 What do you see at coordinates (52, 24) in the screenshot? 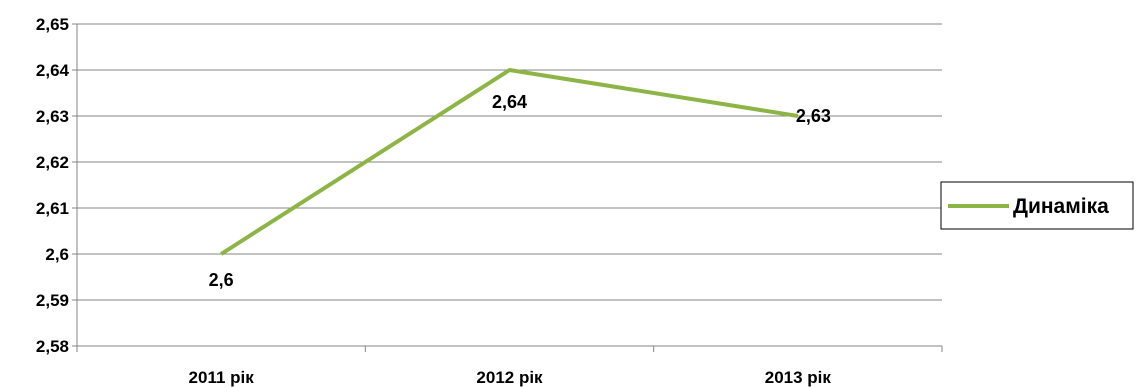
I see `y-tick-label: 2,65` at bounding box center [52, 24].